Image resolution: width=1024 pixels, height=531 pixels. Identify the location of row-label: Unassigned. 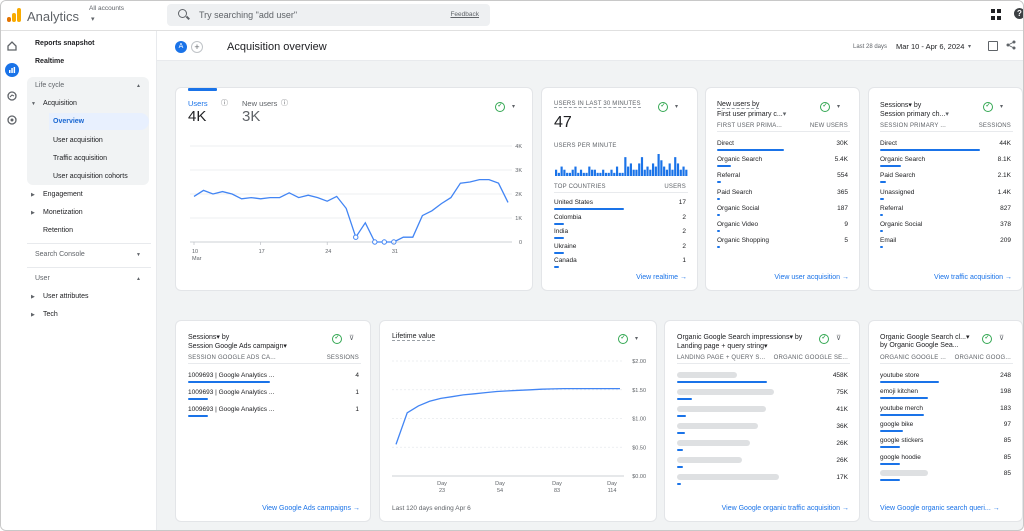
(897, 192).